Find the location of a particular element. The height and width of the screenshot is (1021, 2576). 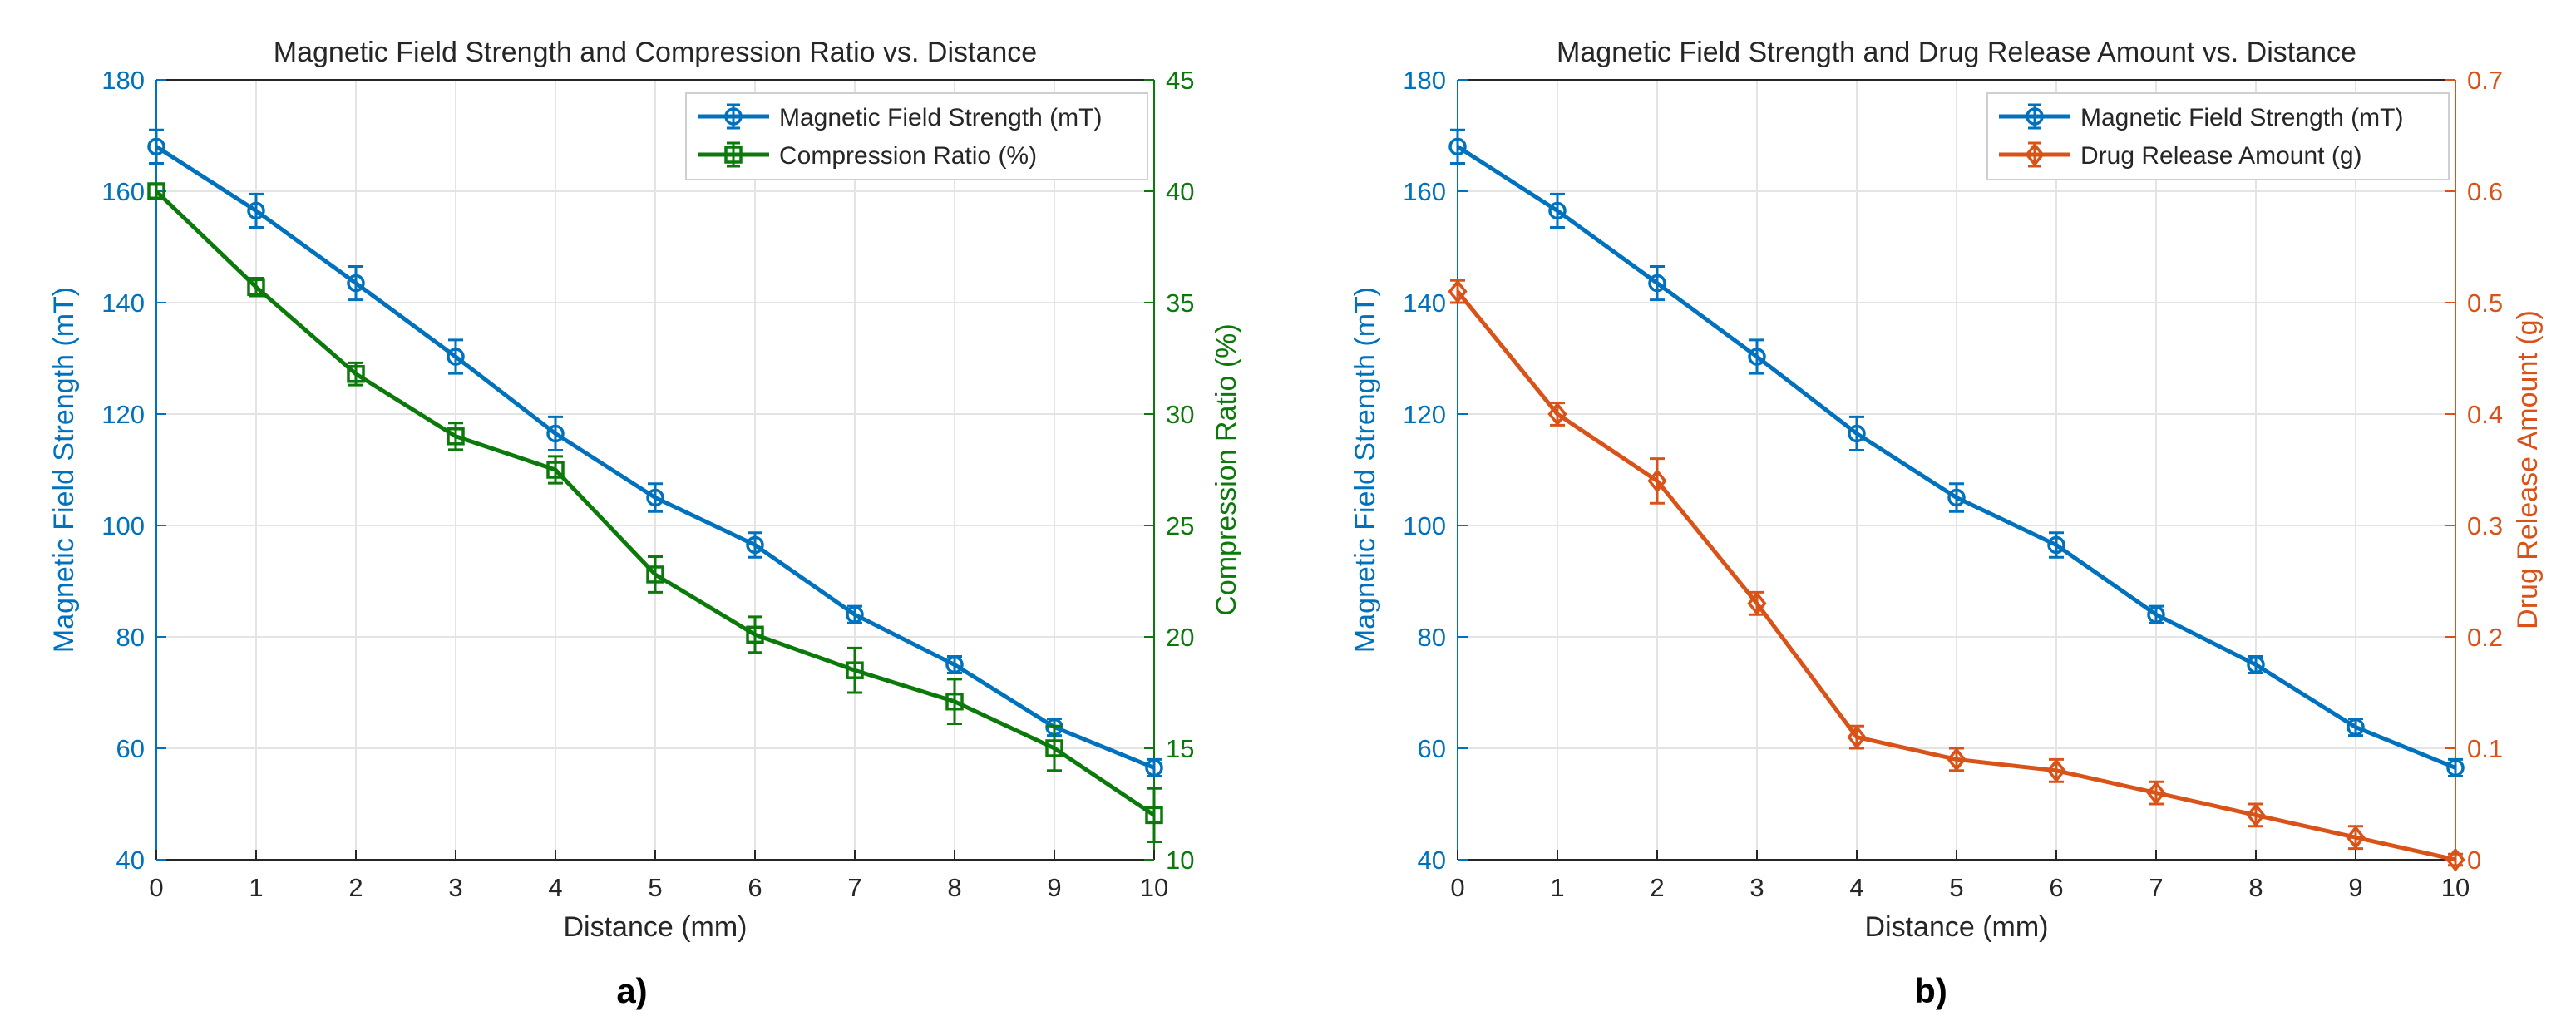

legend-label: Compression Ratio (%) is located at coordinates (908, 156).